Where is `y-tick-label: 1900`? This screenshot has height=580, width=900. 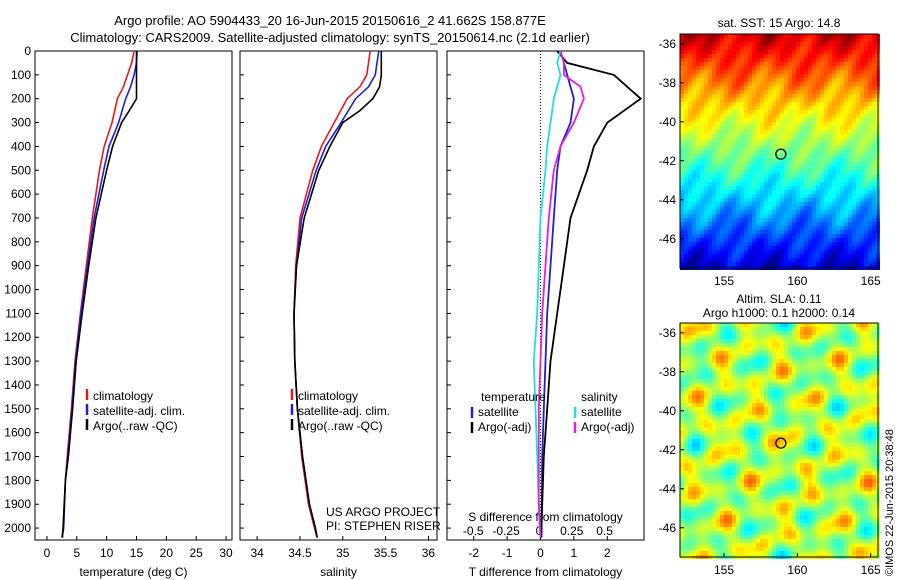 y-tick-label: 1900 is located at coordinates (17, 504).